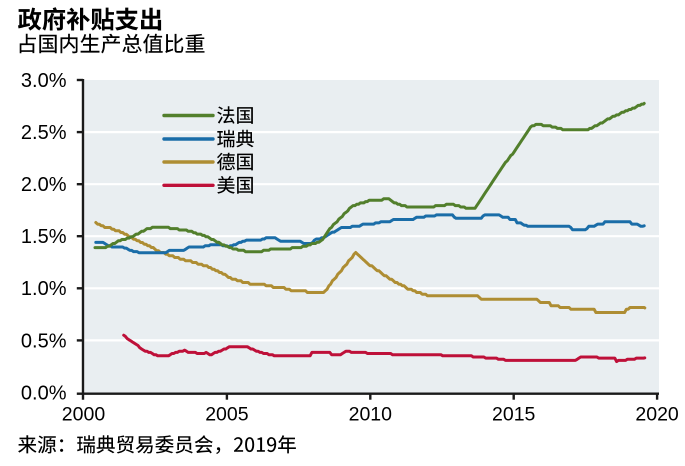 Image resolution: width=685 pixels, height=466 pixels. I want to click on svg-text: 2.0%, so click(44, 185).